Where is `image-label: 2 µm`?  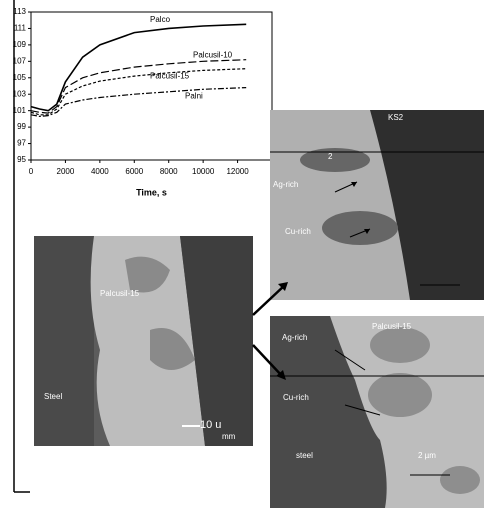 image-label: 2 µm is located at coordinates (427, 455).